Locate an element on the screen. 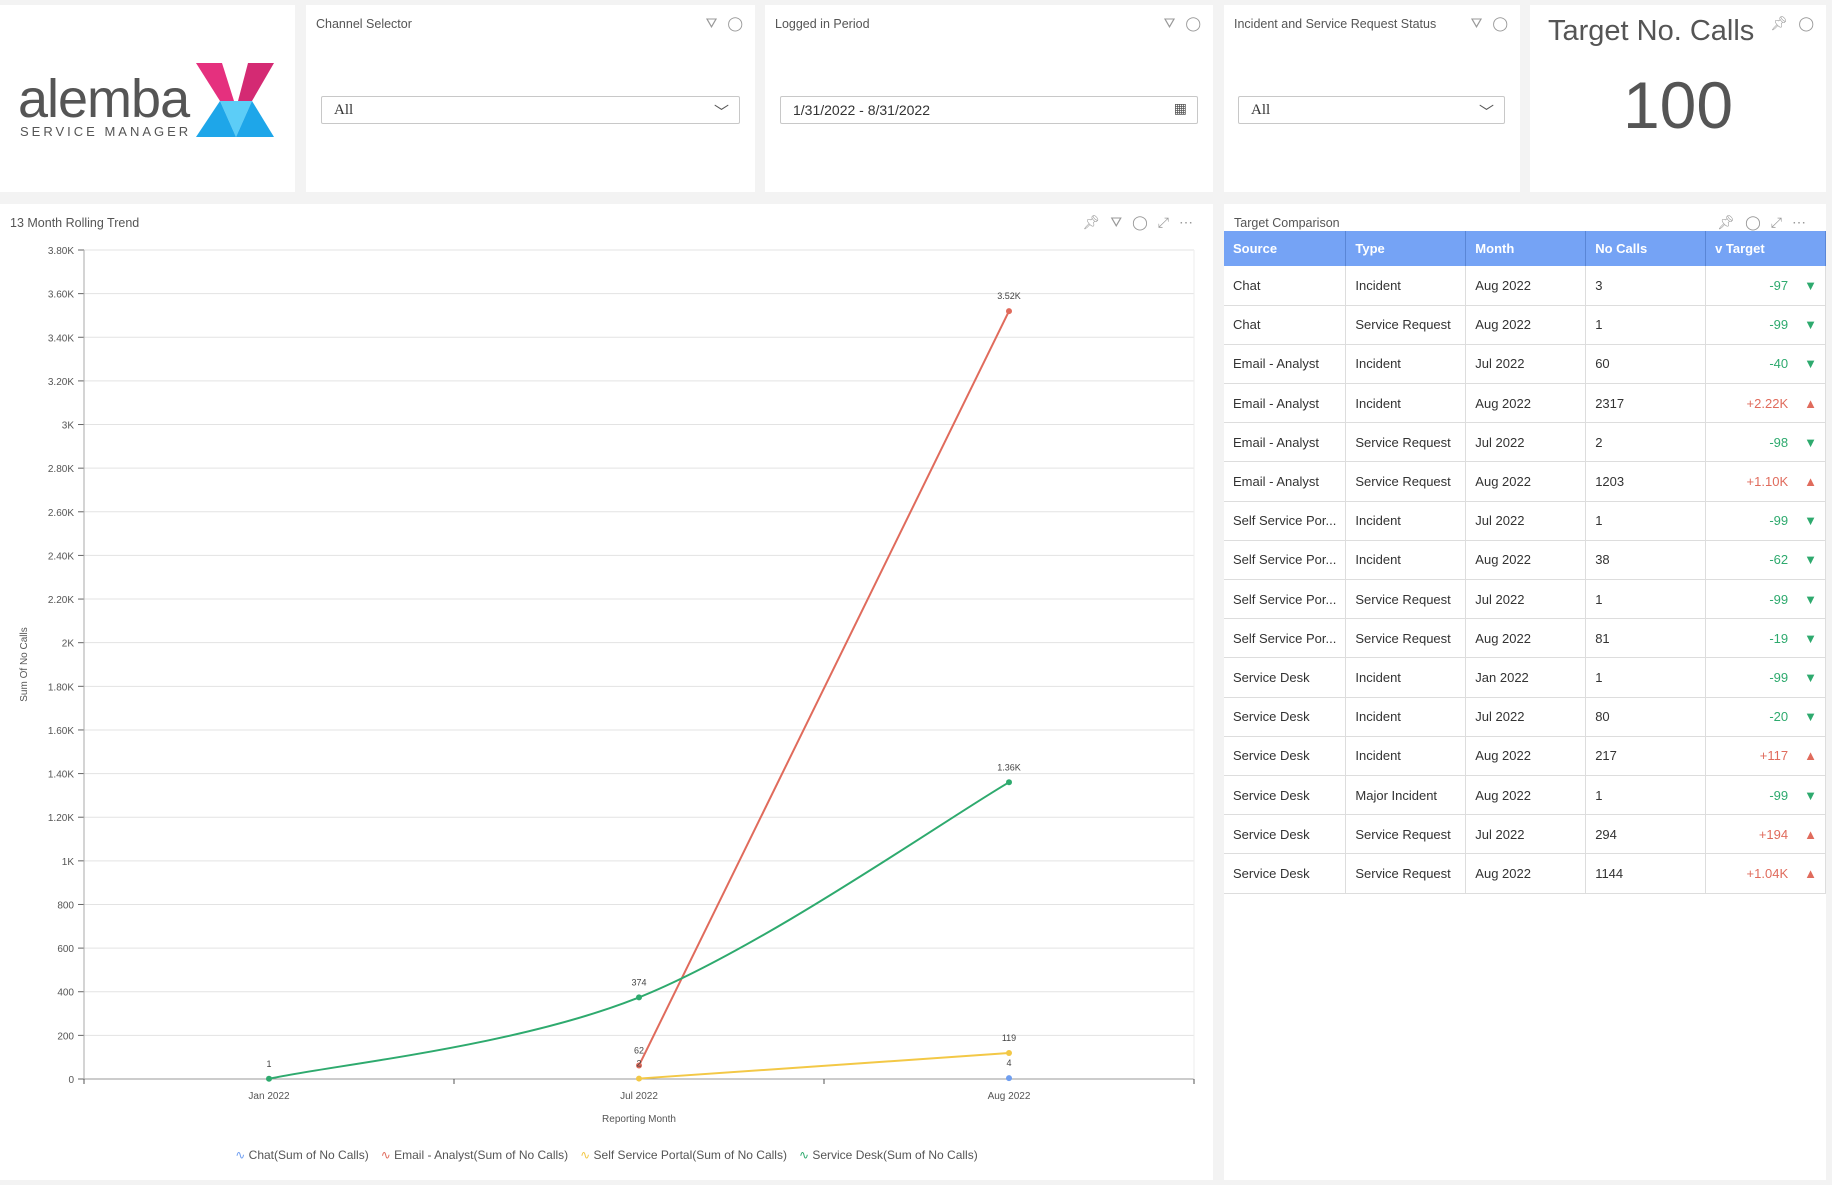 This screenshot has width=1832, height=1185. target-calls-panel: Target No. Calls 📌︎ ◯ 100 is located at coordinates (1678, 98).